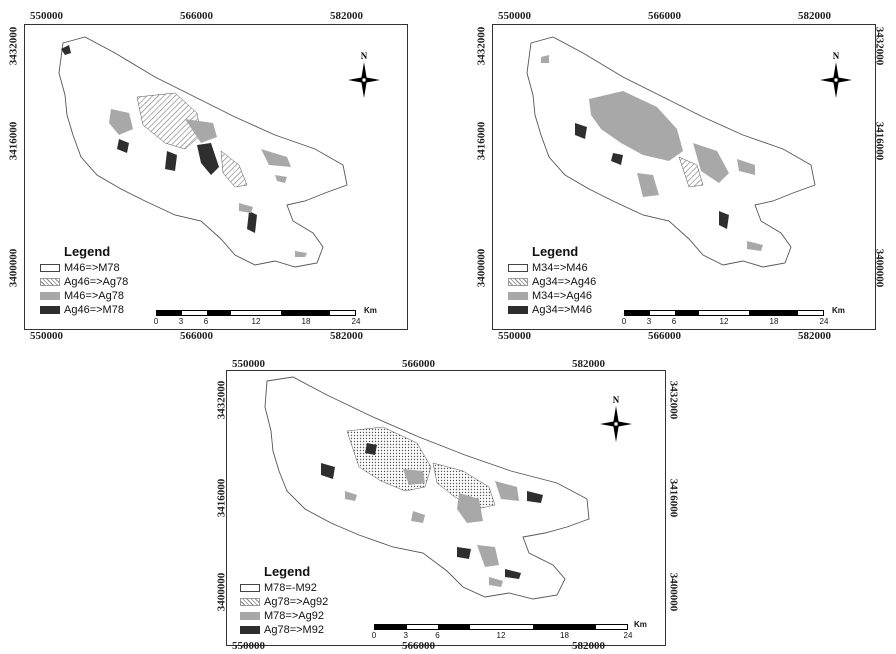 This screenshot has height=654, width=896. Describe the element at coordinates (96, 282) in the screenshot. I see `legend-label: Ag46=>Ag78` at that location.